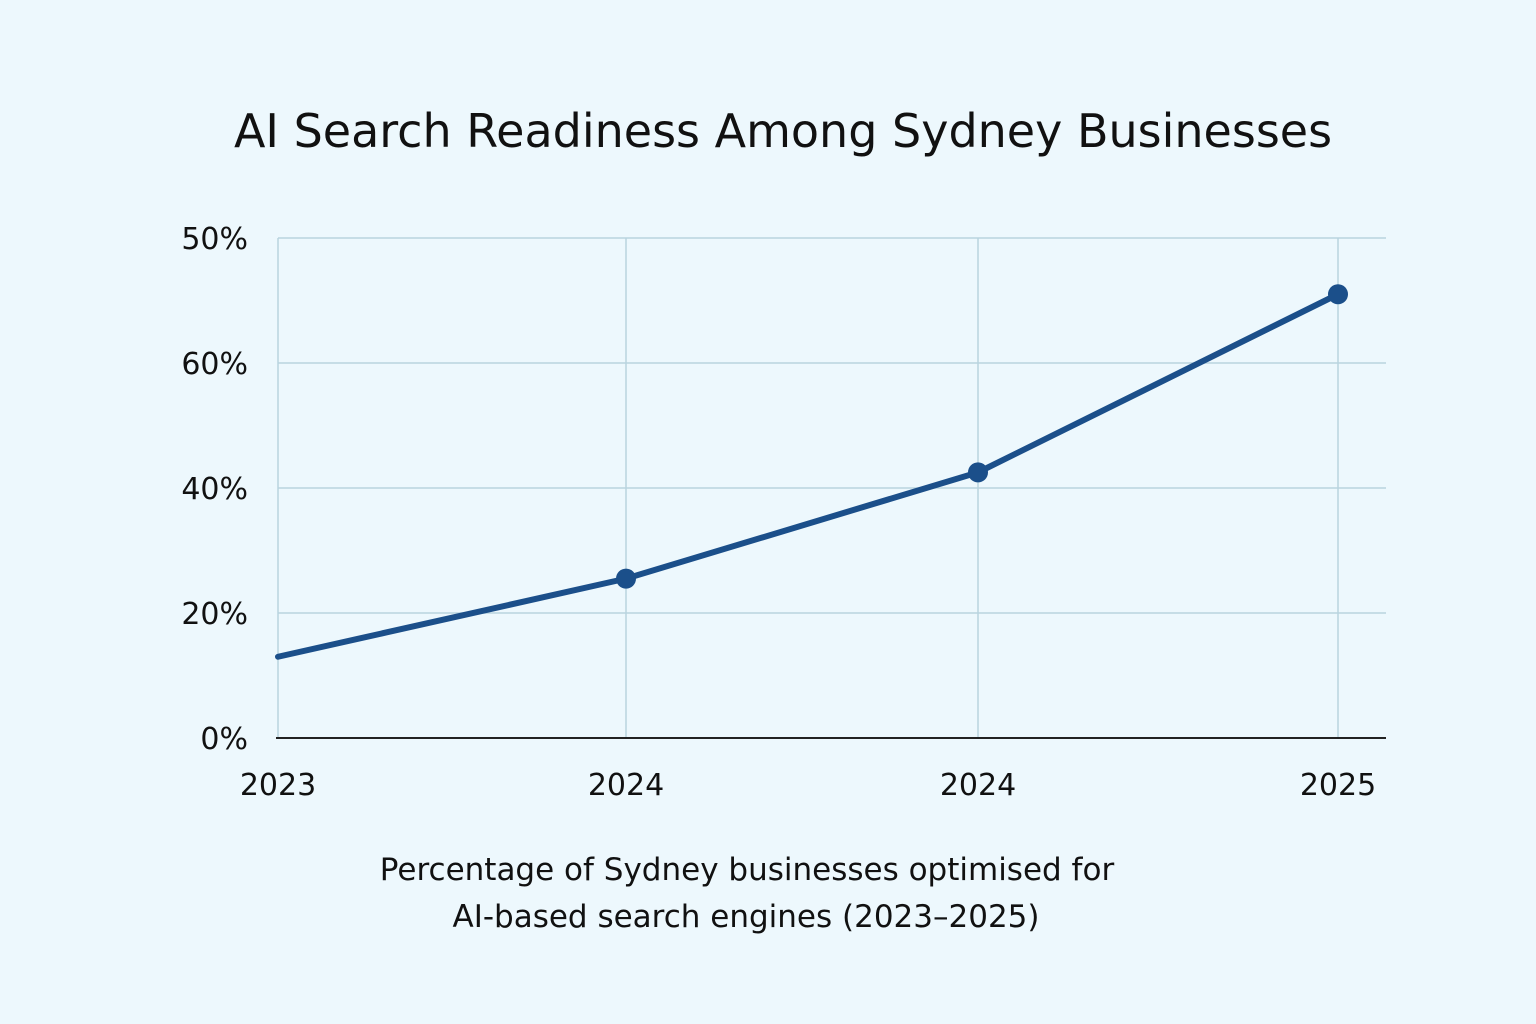  What do you see at coordinates (214, 614) in the screenshot?
I see `y-tick-label: 20%` at bounding box center [214, 614].